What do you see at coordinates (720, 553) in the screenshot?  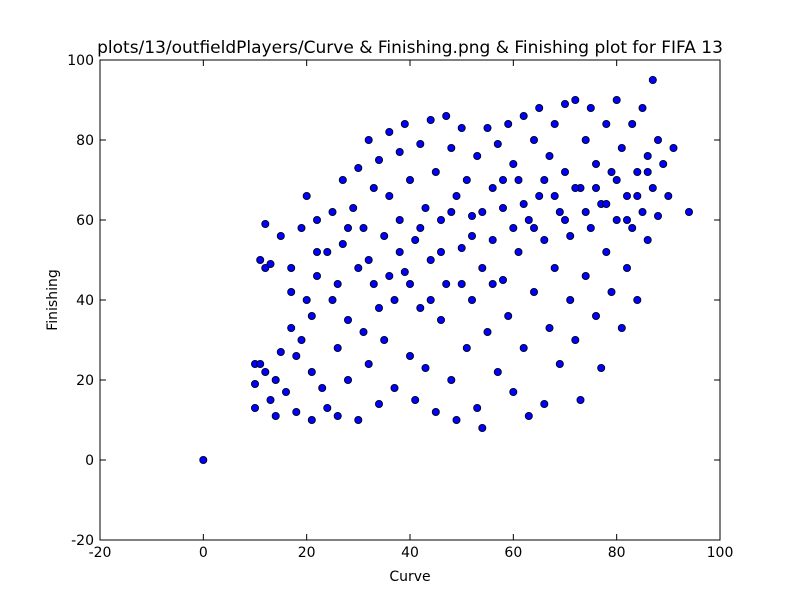 I see `x-tick-label: 100` at bounding box center [720, 553].